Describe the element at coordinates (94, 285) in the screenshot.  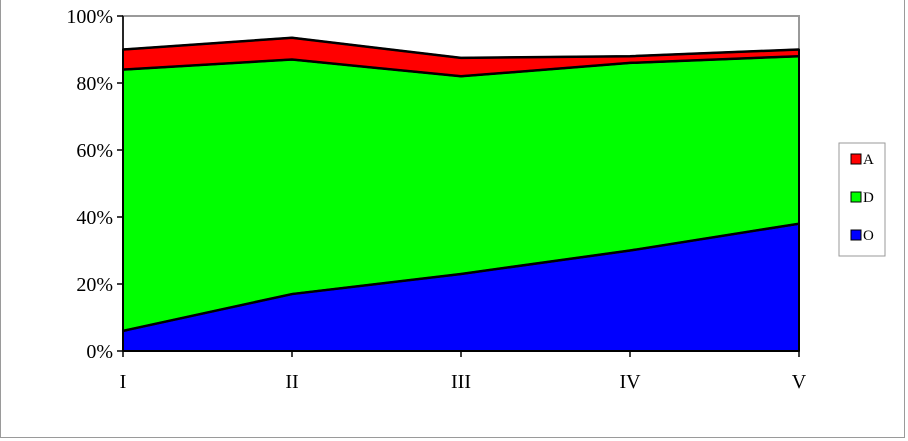
I see `y-tick-label: 20%` at that location.